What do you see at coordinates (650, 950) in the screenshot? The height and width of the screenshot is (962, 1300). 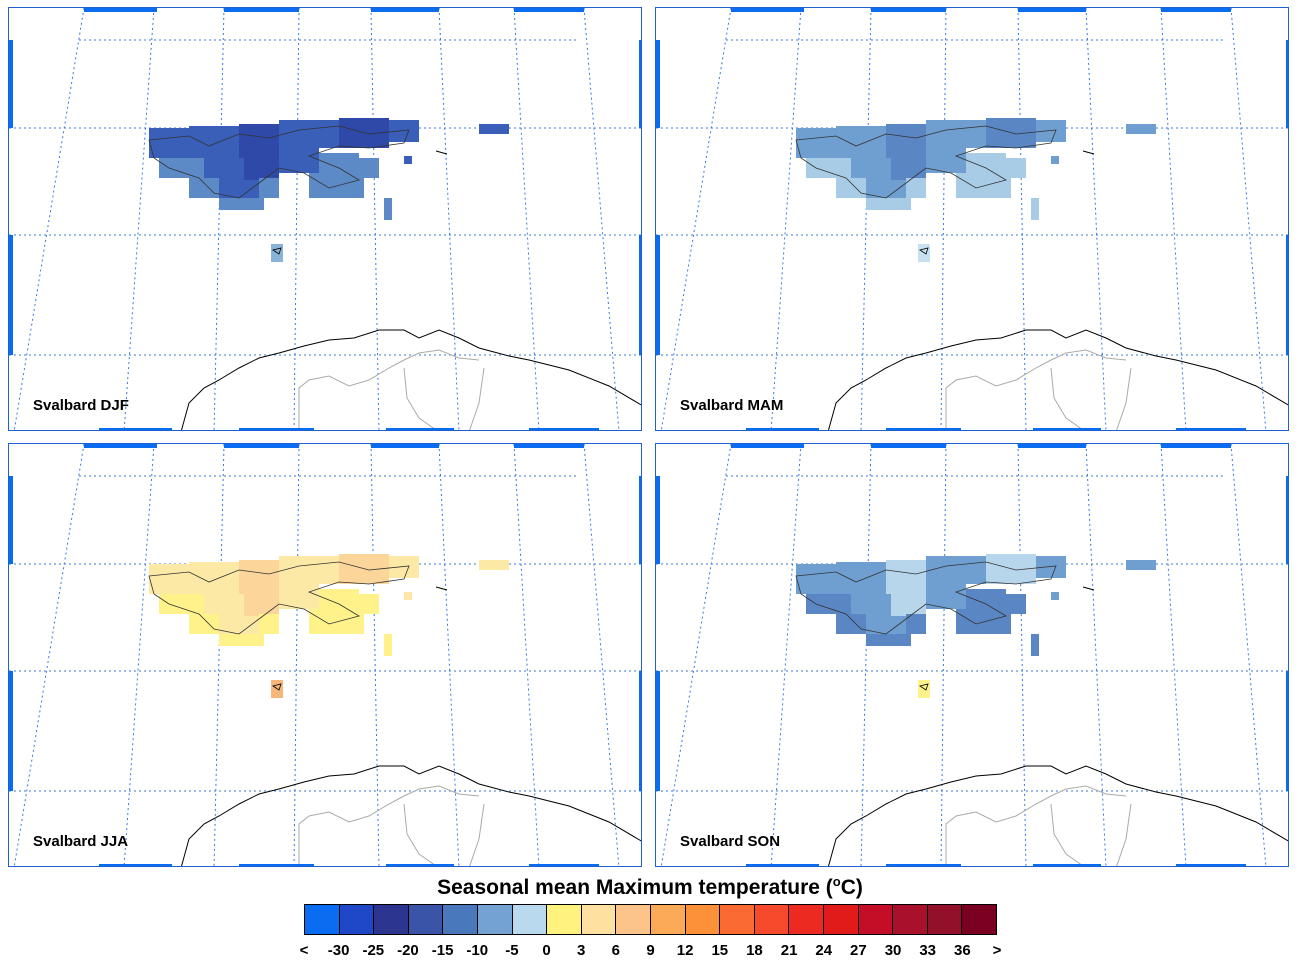 I see `colorbar-tick-label: 9` at bounding box center [650, 950].